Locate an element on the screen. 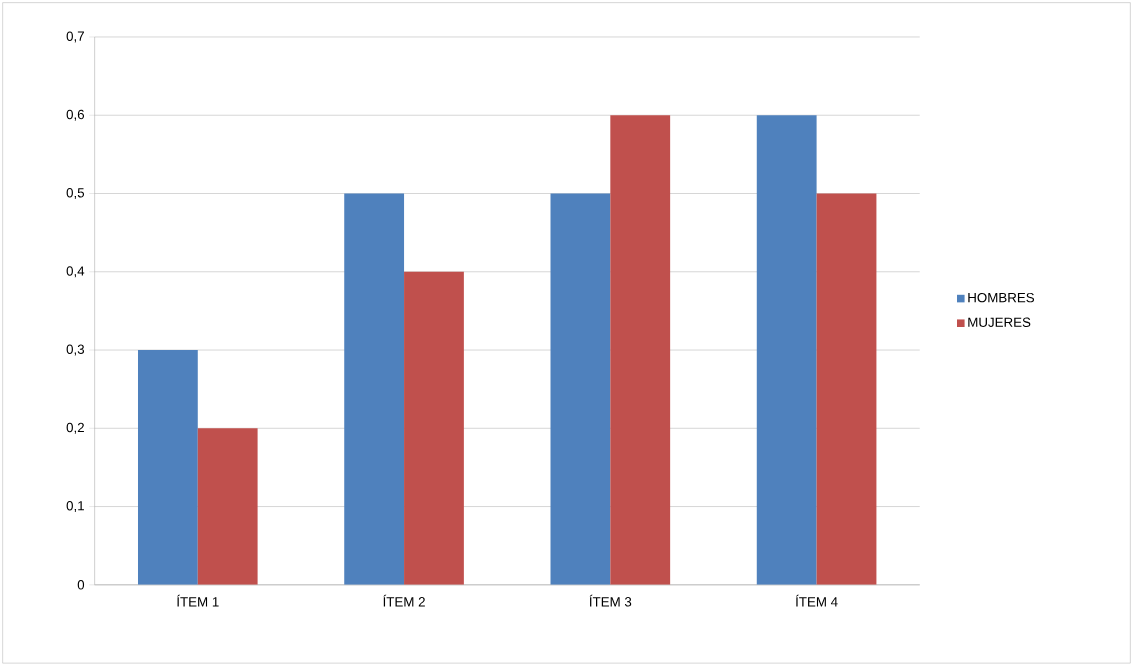  y-tick-label: 0,7 is located at coordinates (75, 37).